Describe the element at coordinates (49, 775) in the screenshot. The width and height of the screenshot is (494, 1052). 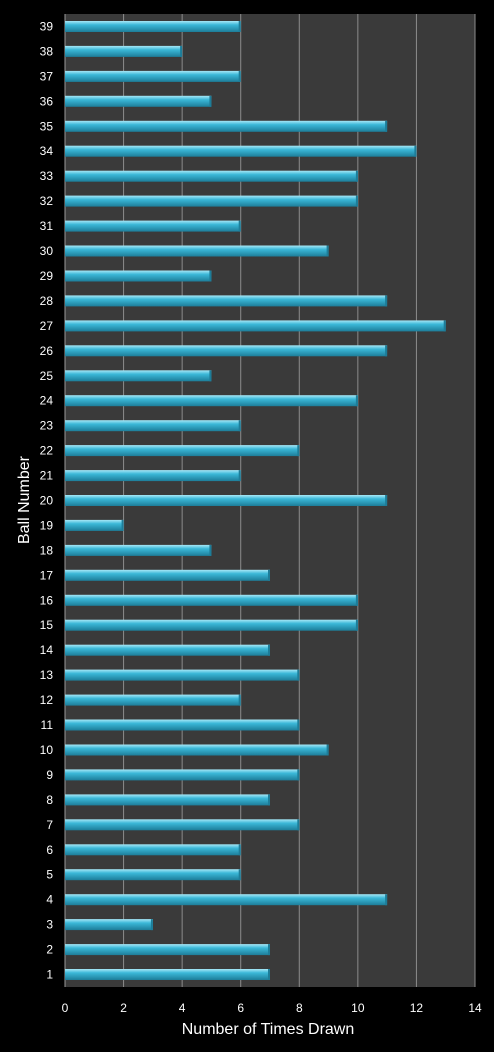
I see `y-tick-label: 9` at that location.